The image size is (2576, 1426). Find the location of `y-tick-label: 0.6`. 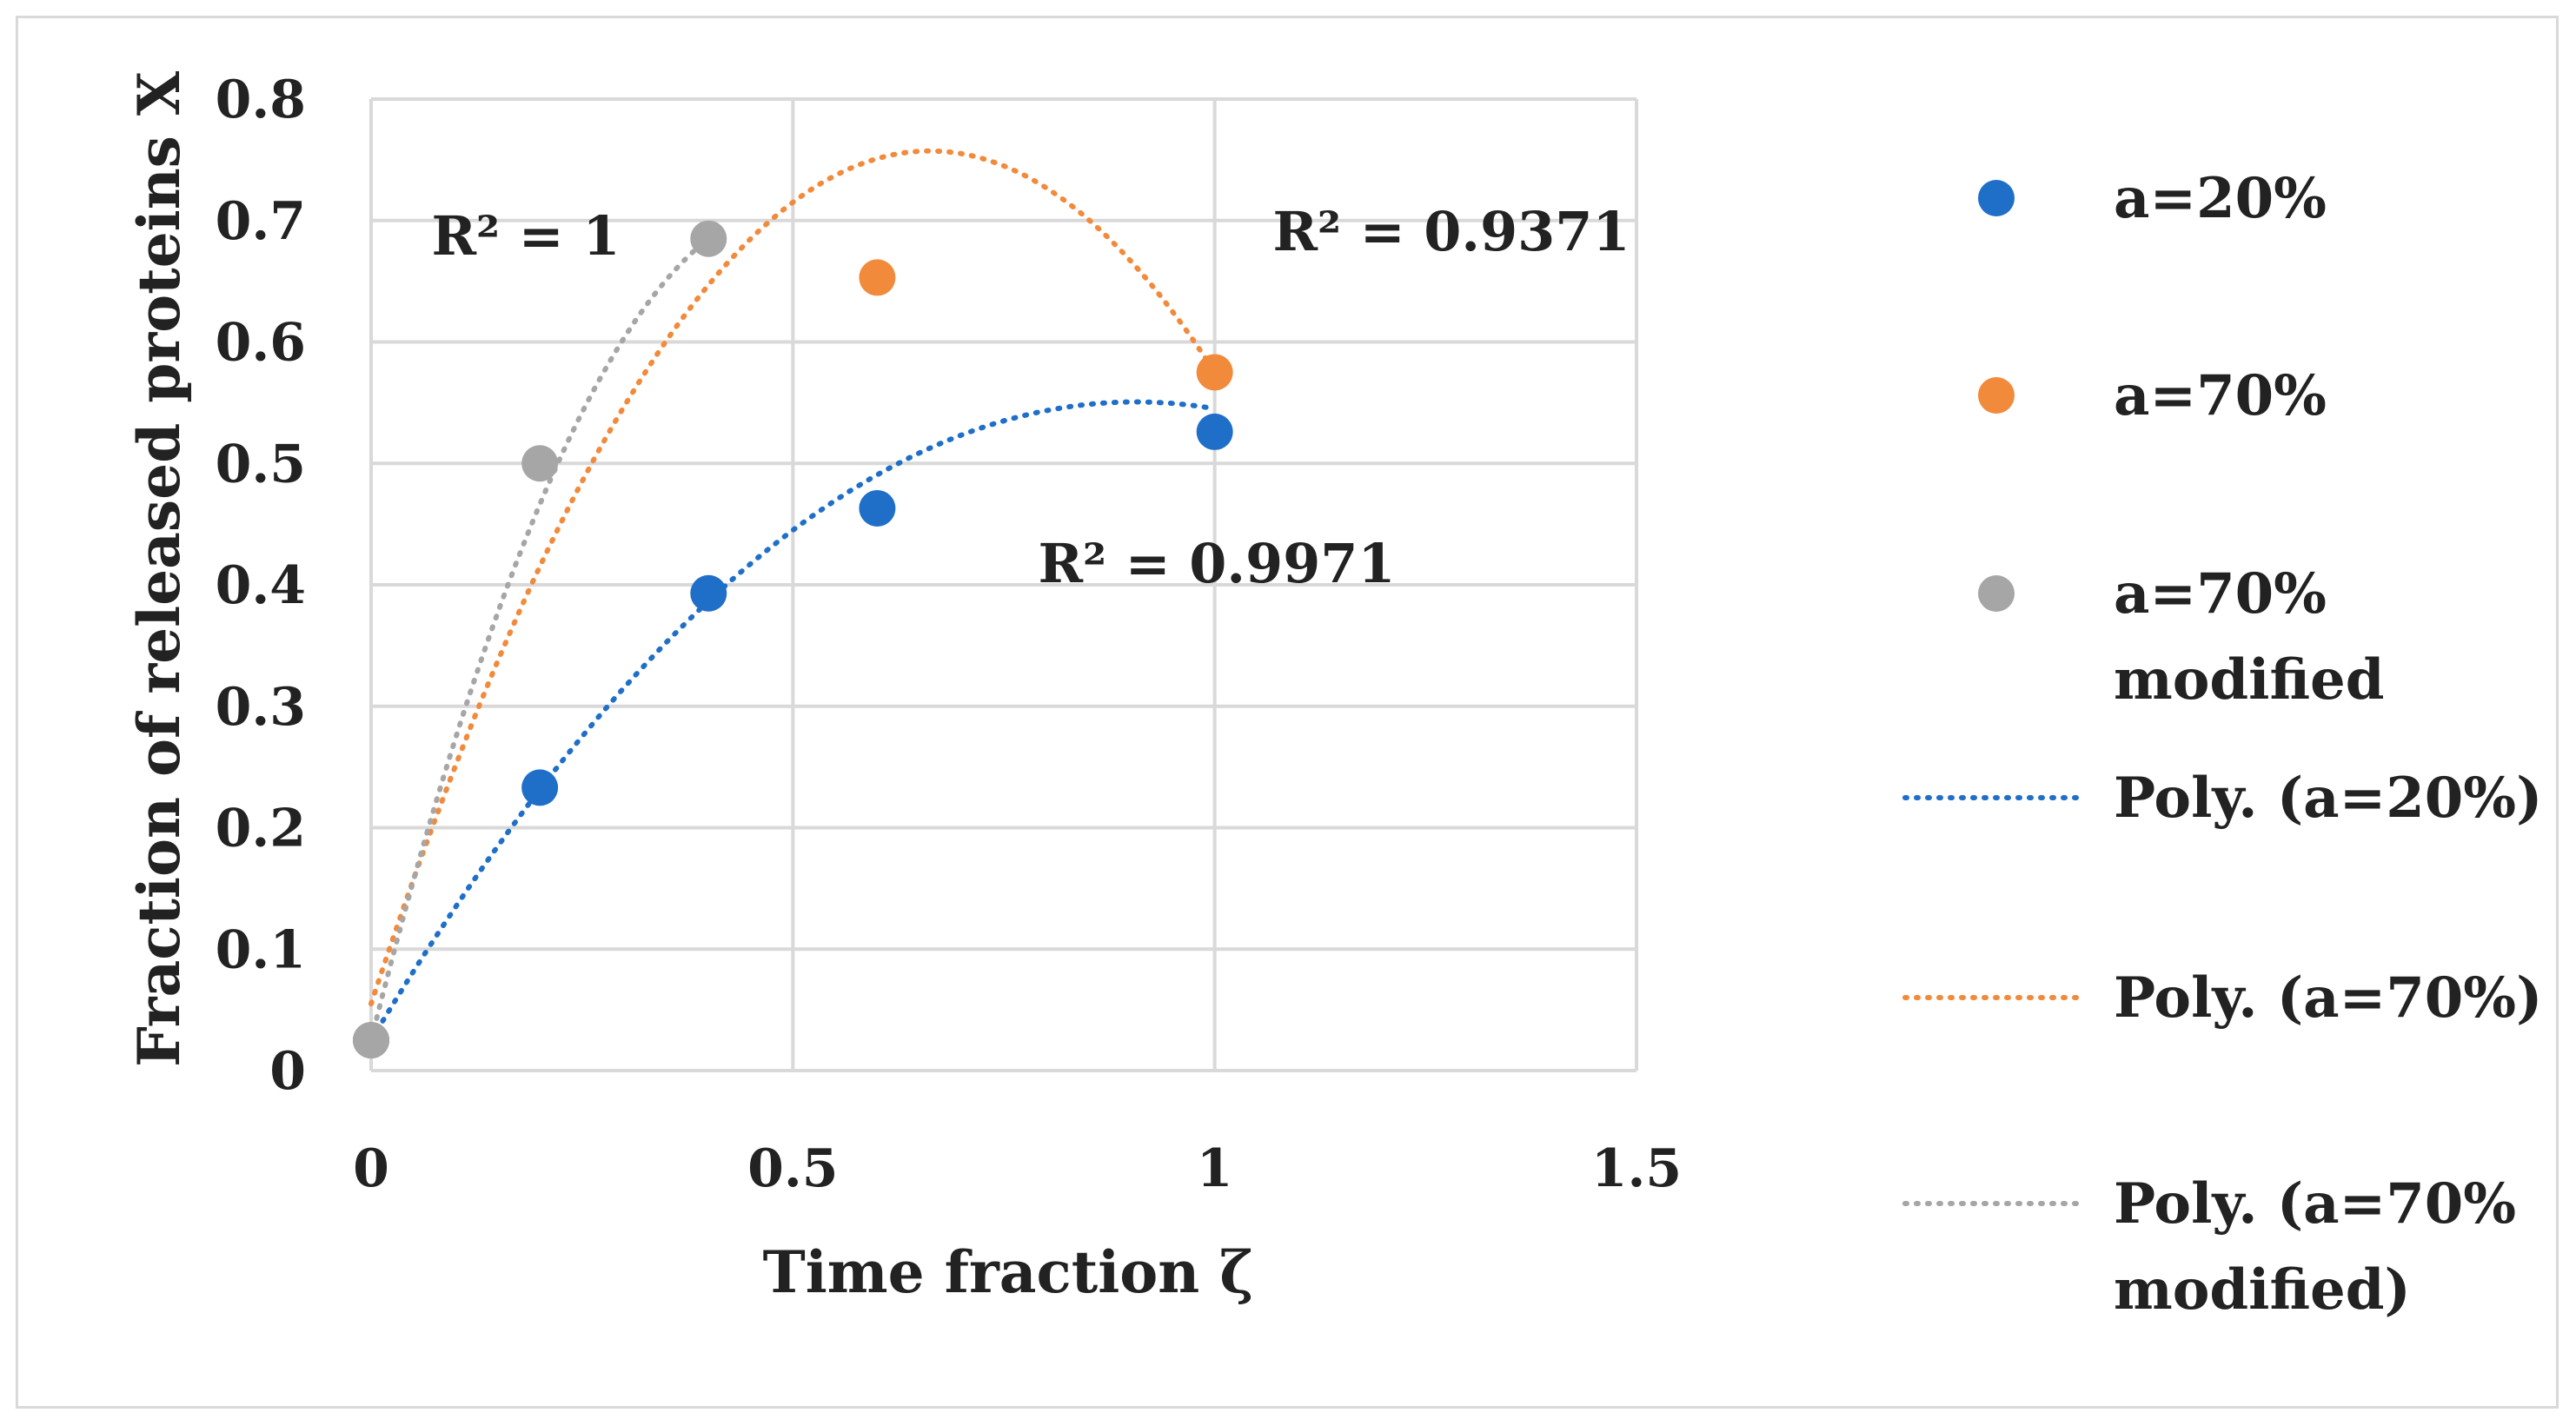

y-tick-label: 0.6 is located at coordinates (261, 343).